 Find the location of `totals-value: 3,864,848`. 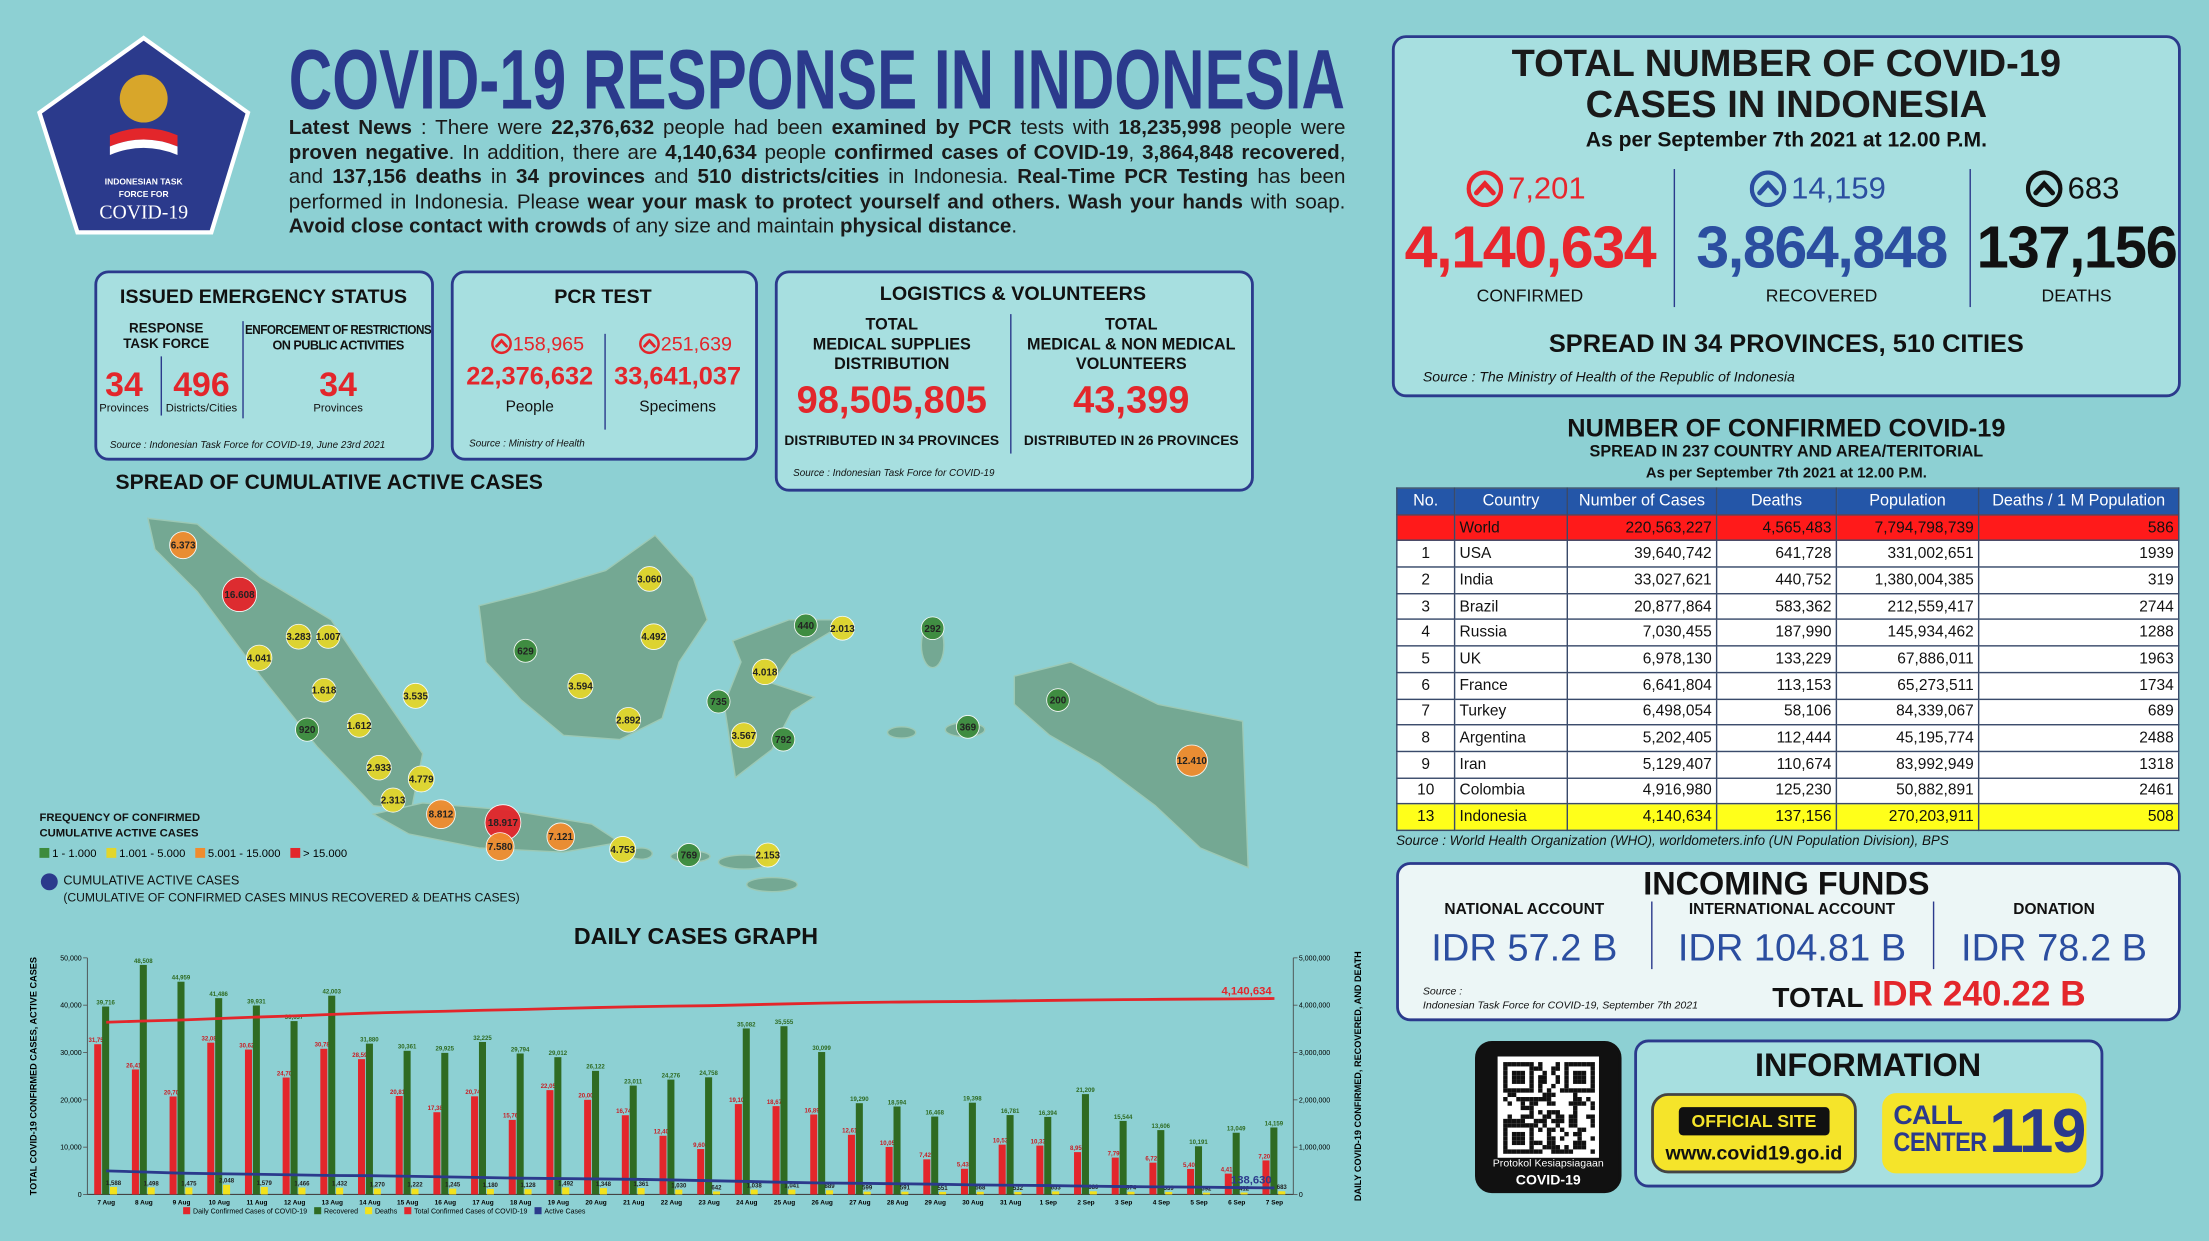

totals-value: 3,864,848 is located at coordinates (1822, 247).